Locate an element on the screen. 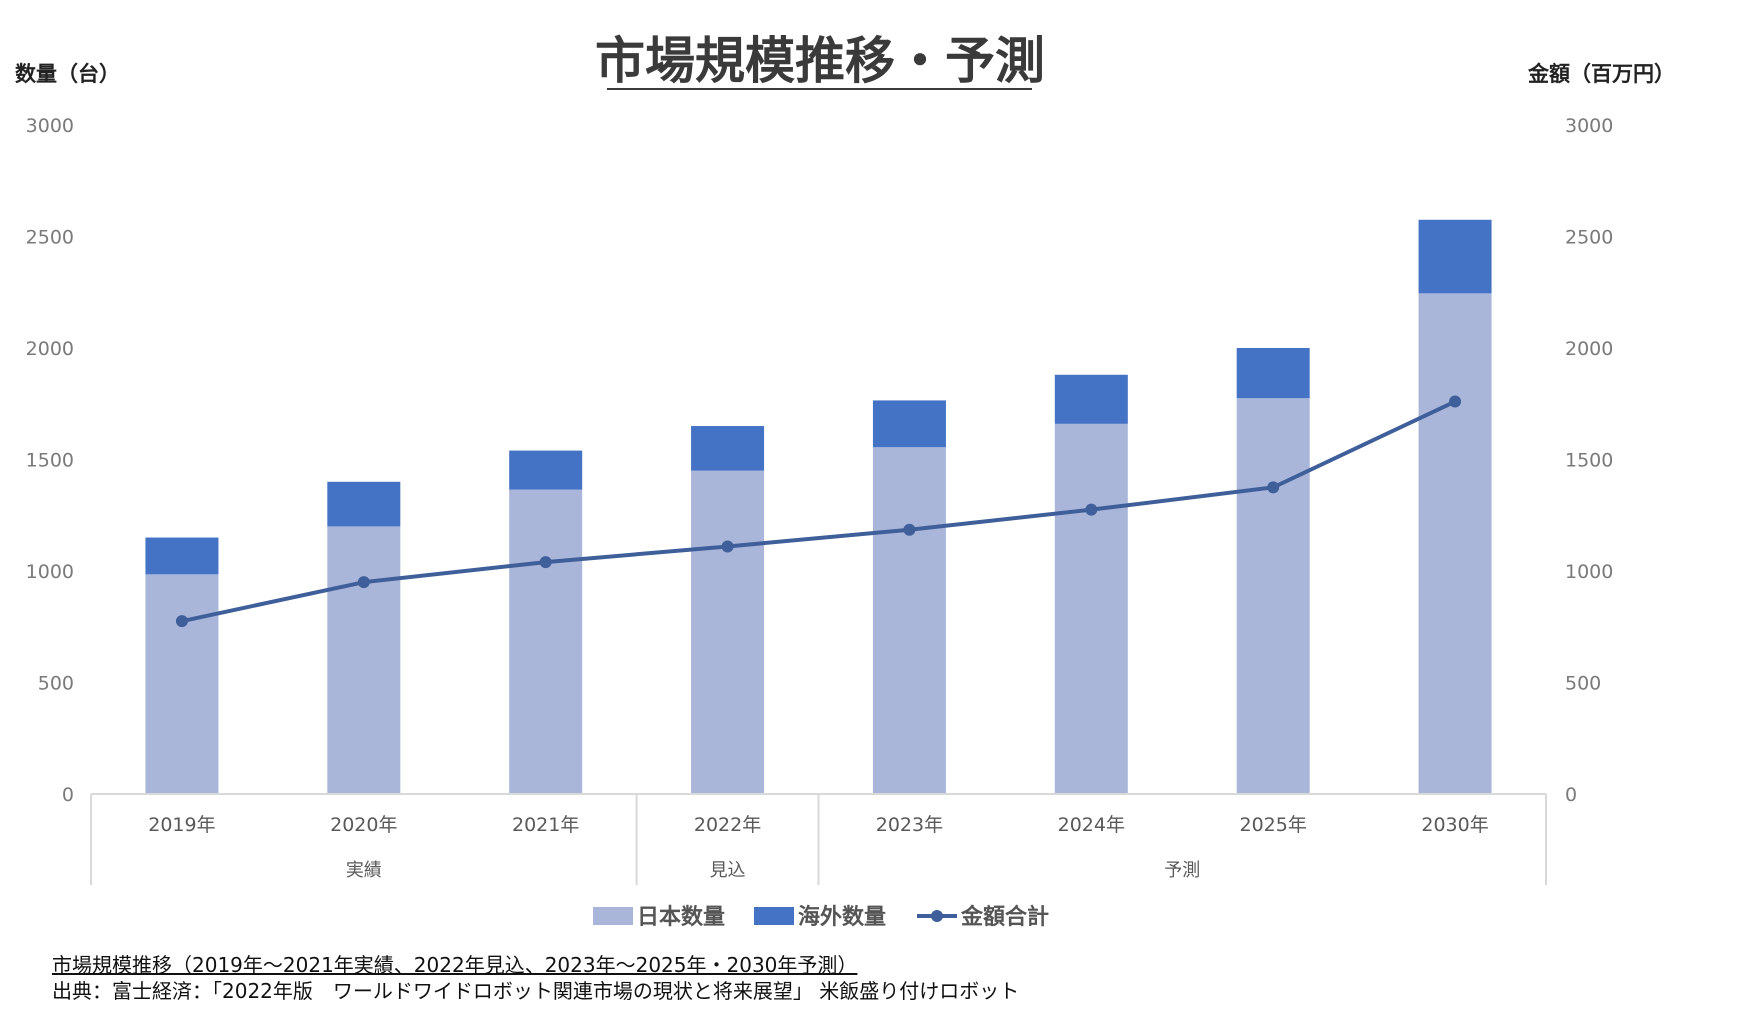  y-tick-left-500: 500 is located at coordinates (56, 684).